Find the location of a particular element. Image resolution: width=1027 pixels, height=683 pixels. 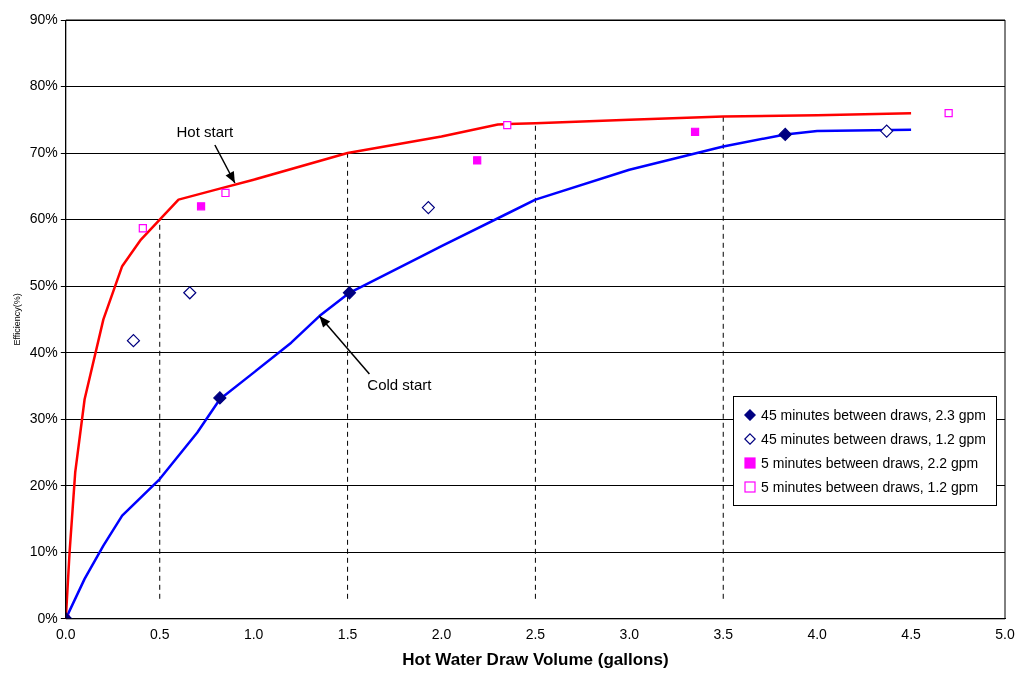

x-tick-label: 4.5 is located at coordinates (911, 634).